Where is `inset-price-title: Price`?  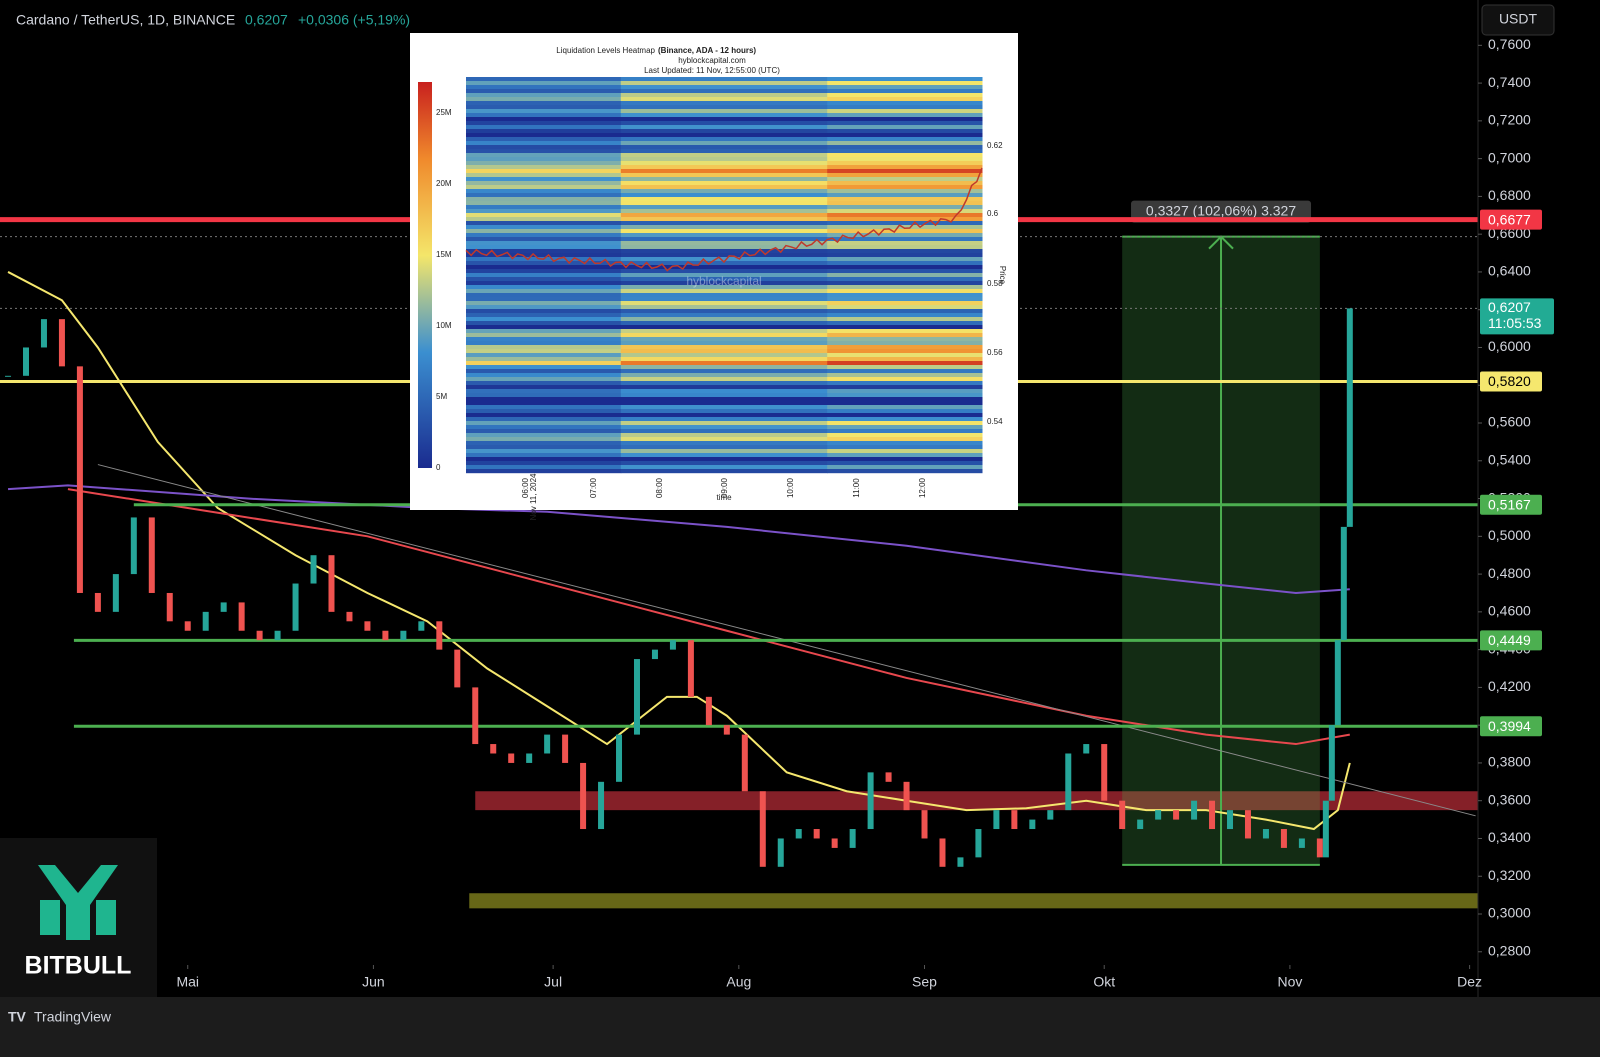
inset-price-title: Price is located at coordinates (1002, 275).